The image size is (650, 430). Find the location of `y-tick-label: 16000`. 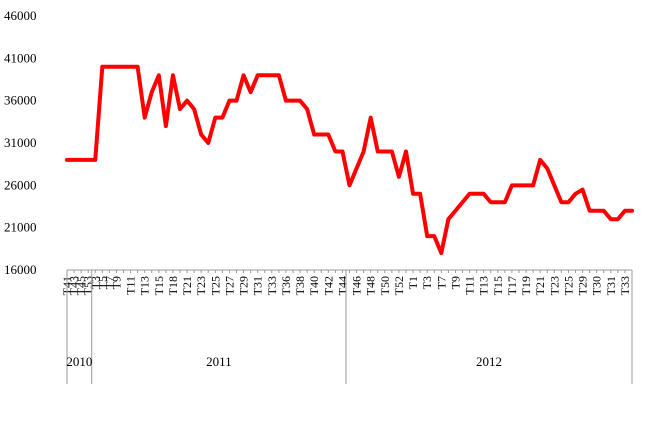

y-tick-label: 16000 is located at coordinates (20, 269).